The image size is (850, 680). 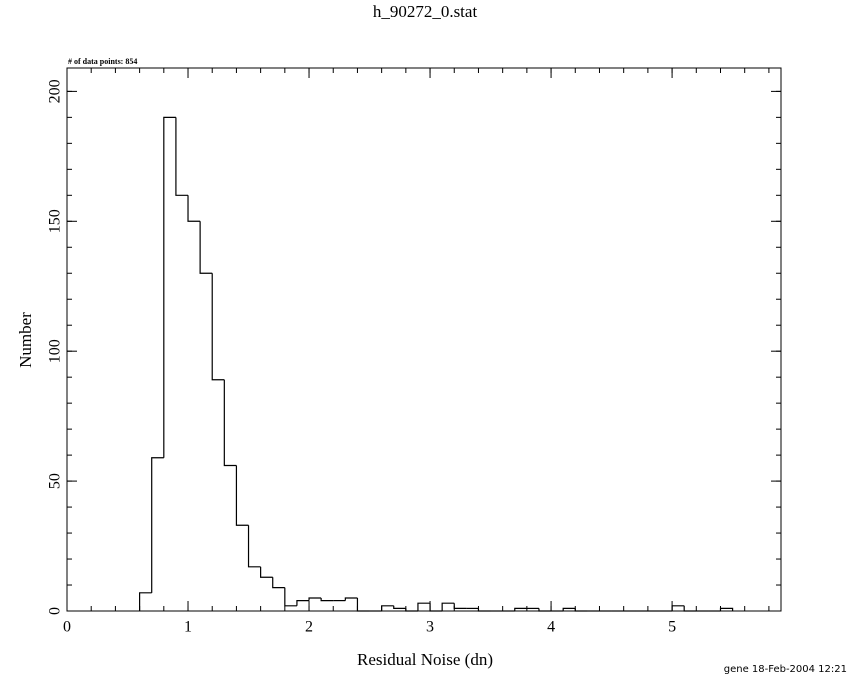 I want to click on y-tick-label: 100, so click(x=55, y=351).